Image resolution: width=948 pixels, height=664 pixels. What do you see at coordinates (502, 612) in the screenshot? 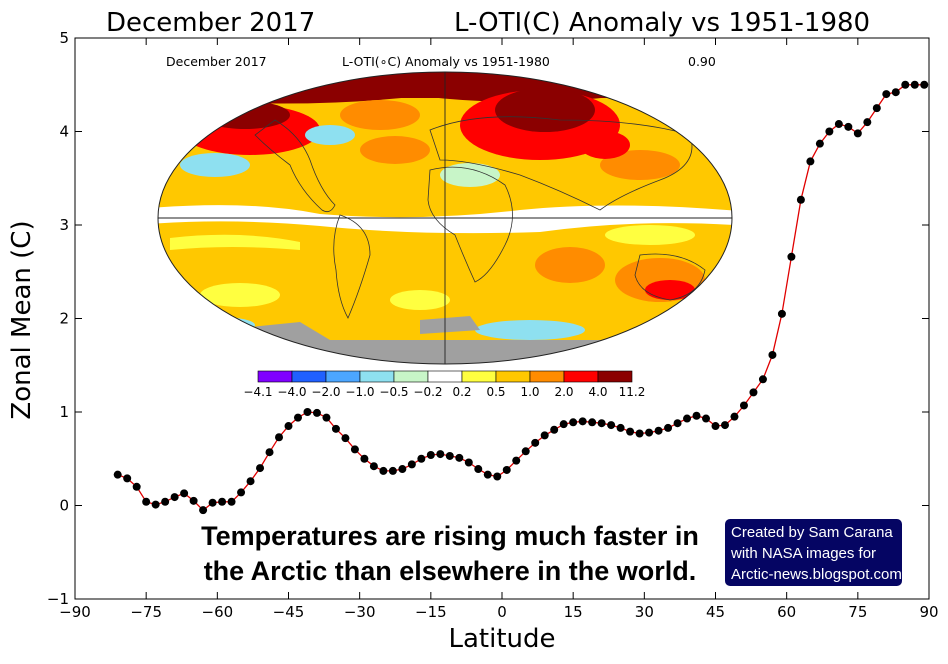
I see `x-tick-label: 0` at bounding box center [502, 612].